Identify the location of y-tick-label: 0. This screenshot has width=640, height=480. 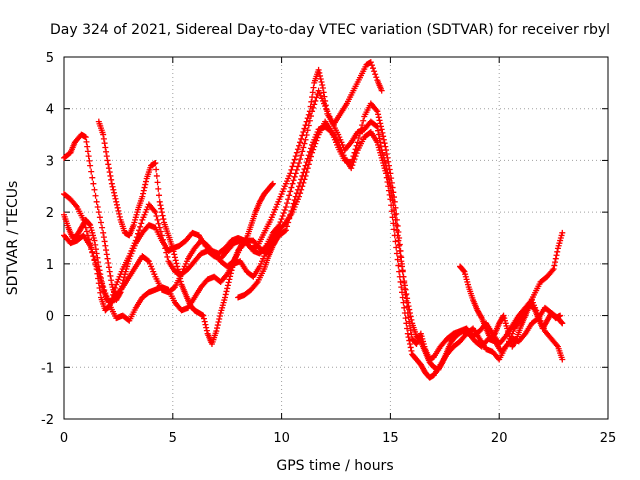
(50, 317).